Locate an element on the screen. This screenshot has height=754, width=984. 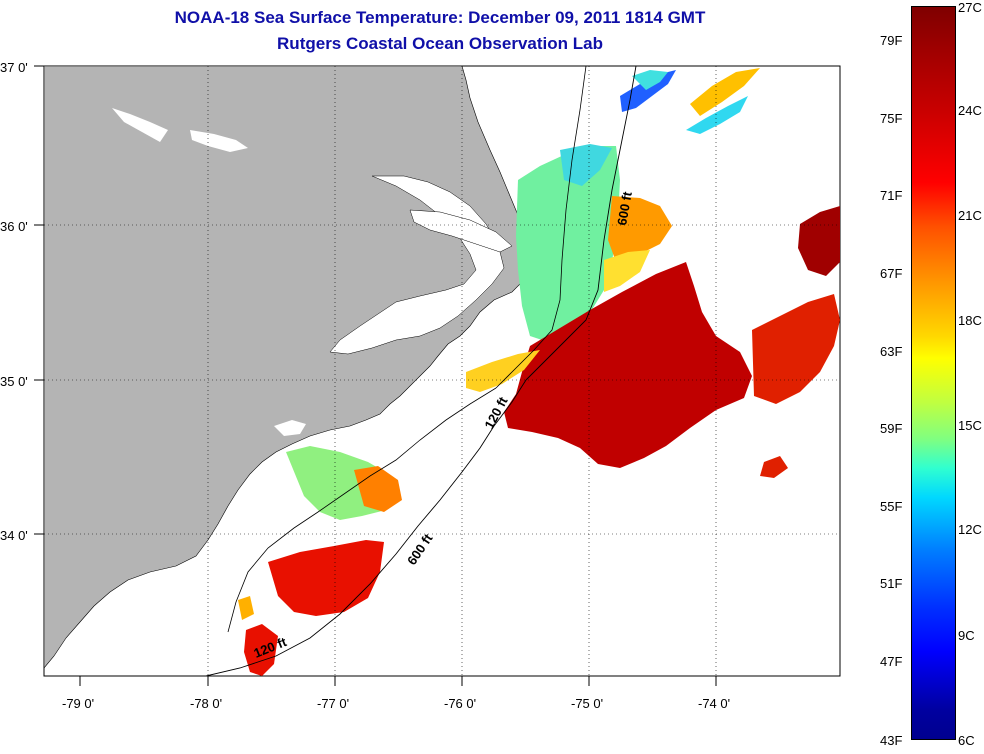
contour-600ft-south is located at coordinates (366, 527).